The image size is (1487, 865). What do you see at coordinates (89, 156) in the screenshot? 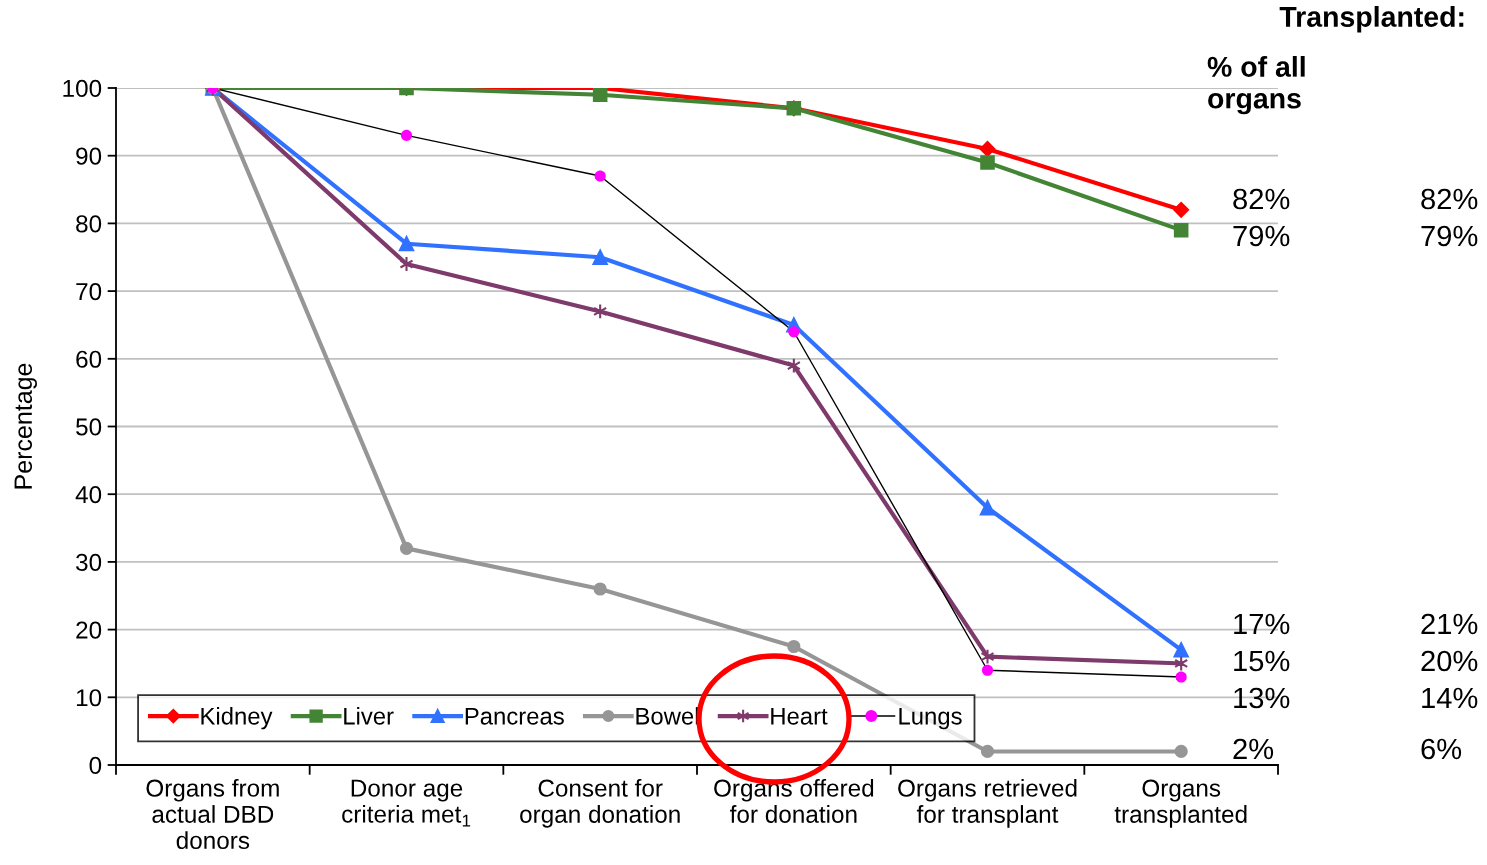
I see `y-tick-label: 90` at bounding box center [89, 156].